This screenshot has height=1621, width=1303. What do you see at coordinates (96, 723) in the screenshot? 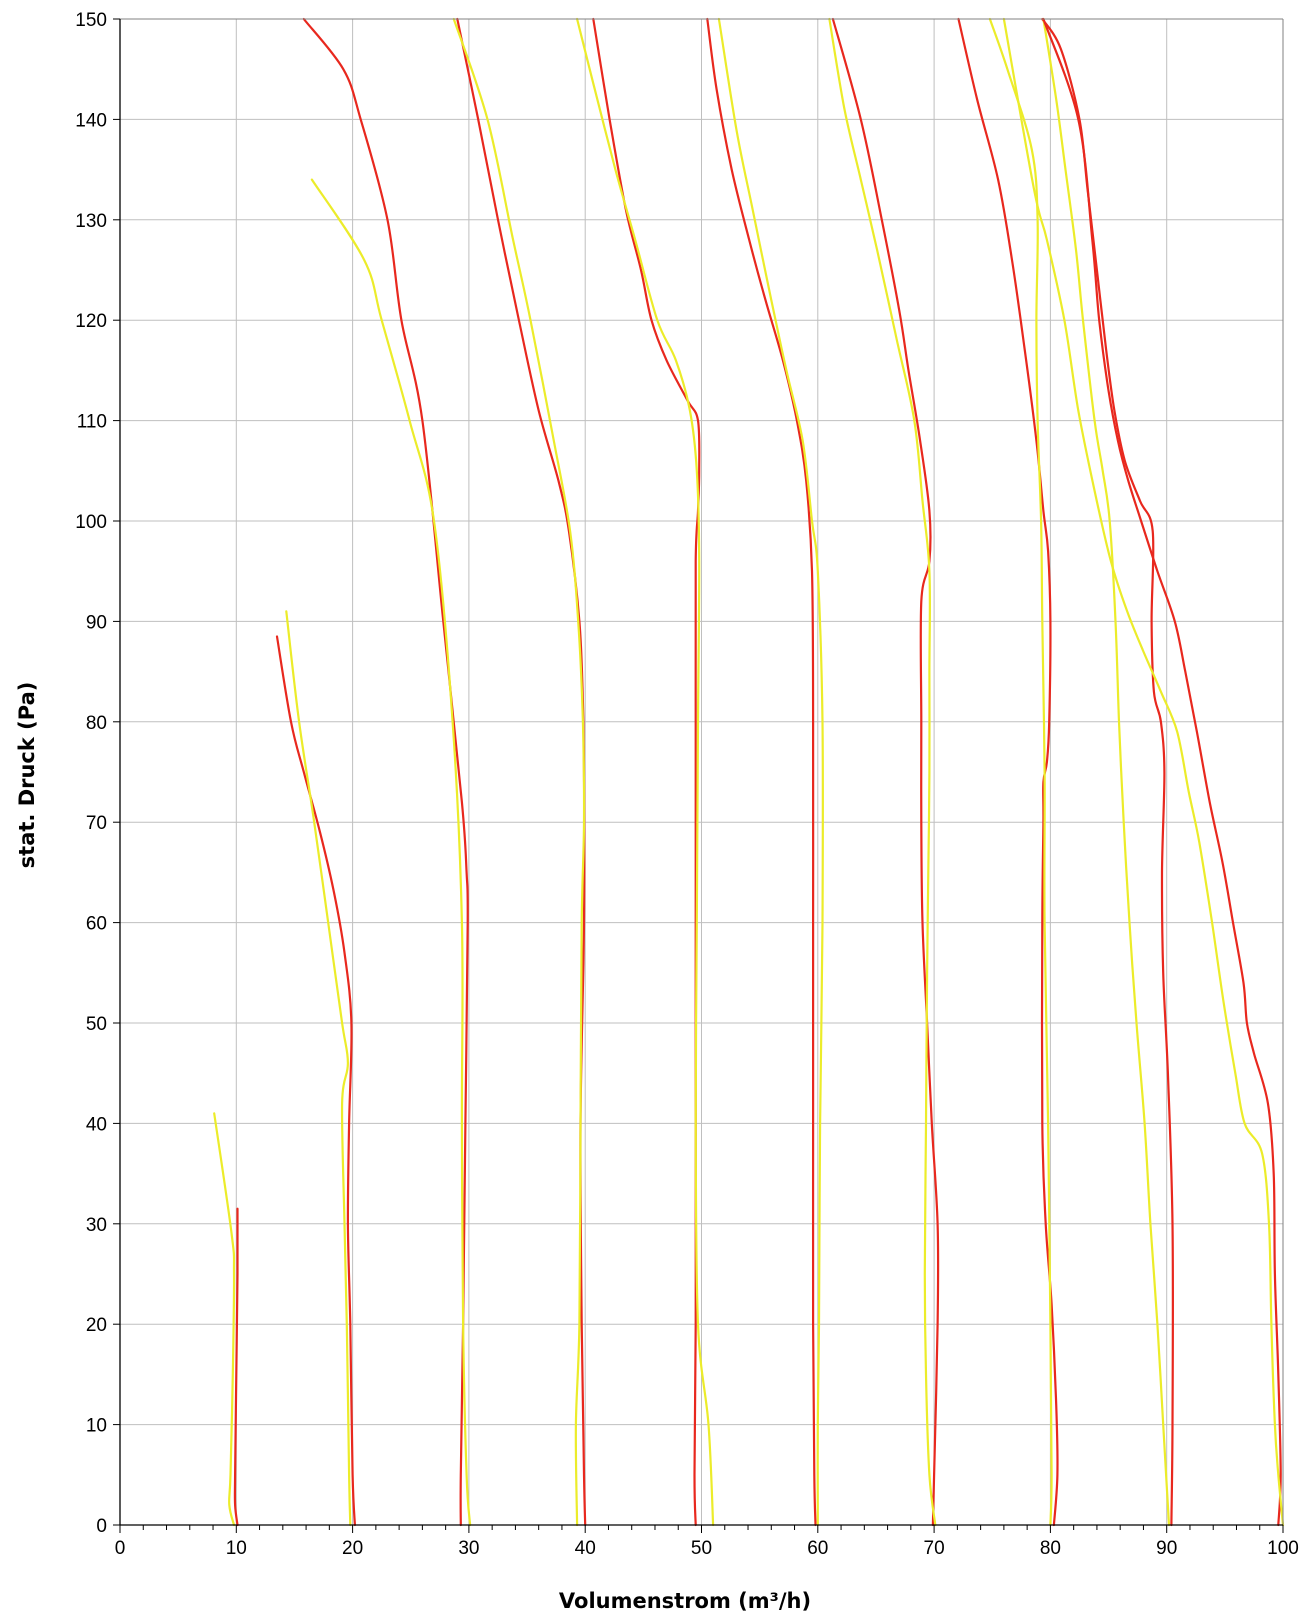
I see `y-tick-label: 80` at bounding box center [96, 723].